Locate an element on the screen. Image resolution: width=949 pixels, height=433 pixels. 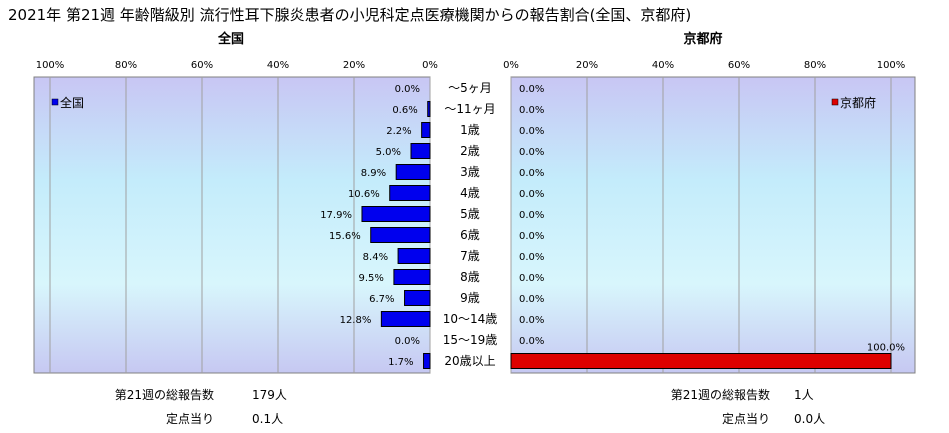
national-total-label: 第21週の総報告数 is located at coordinates (164, 394).